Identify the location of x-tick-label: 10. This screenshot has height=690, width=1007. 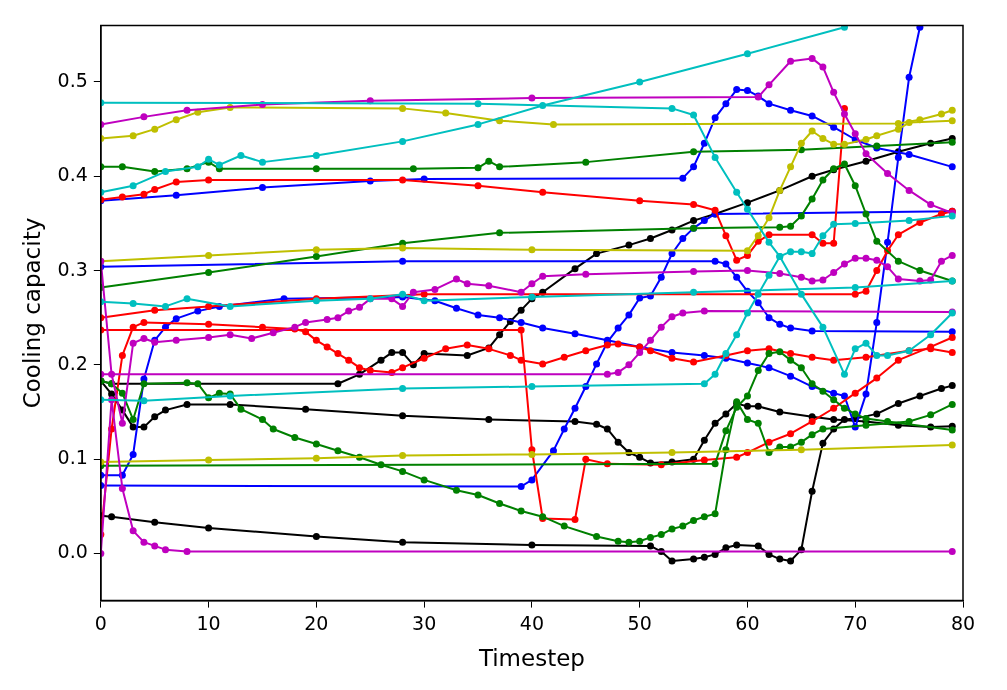
(208, 622).